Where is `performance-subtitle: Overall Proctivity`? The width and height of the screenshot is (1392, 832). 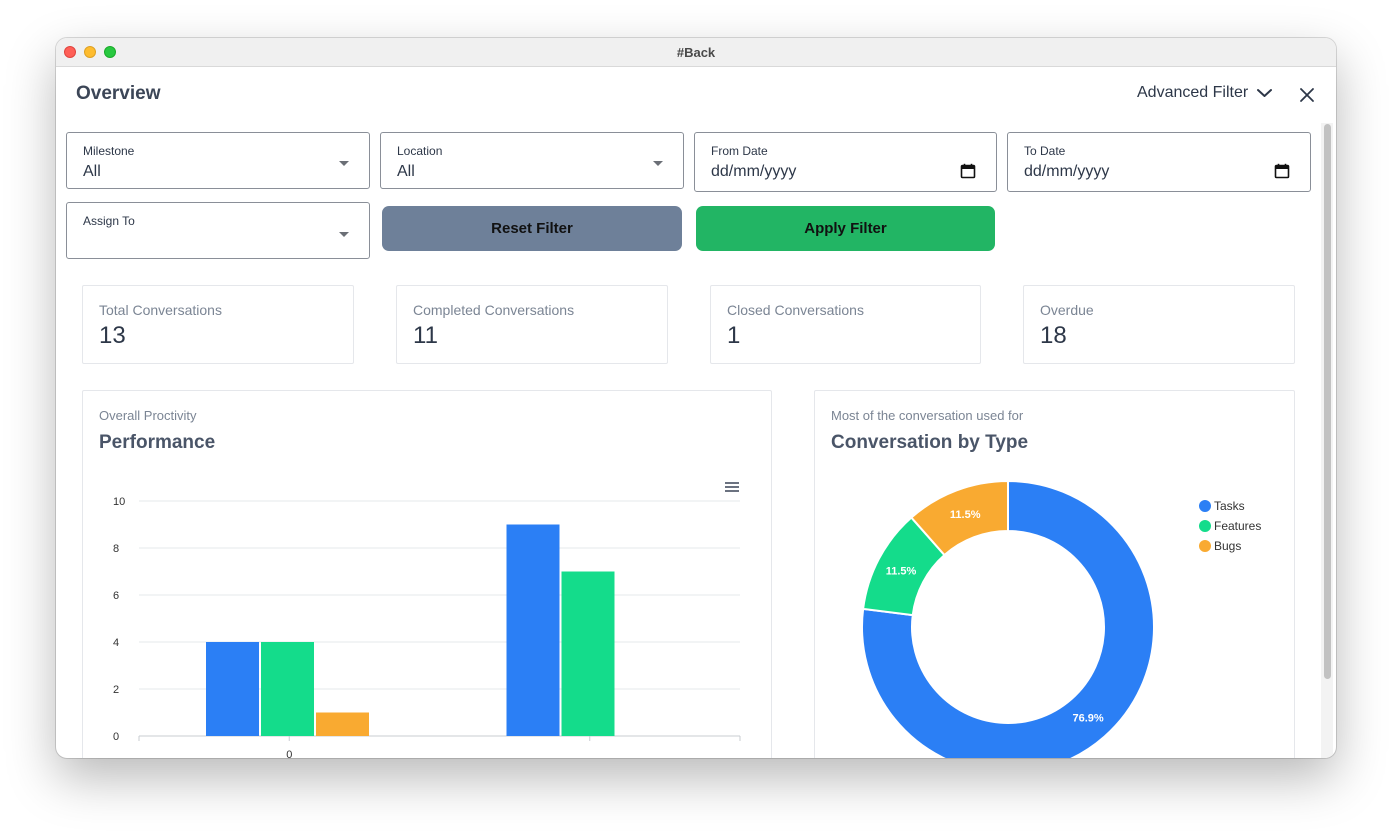
performance-subtitle: Overall Proctivity is located at coordinates (148, 415).